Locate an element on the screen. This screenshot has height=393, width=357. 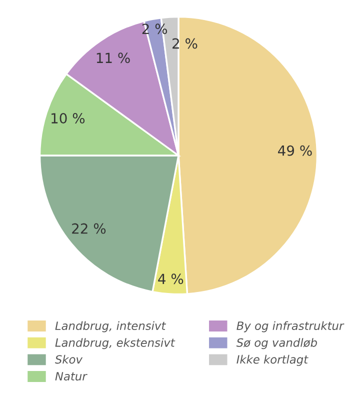
legend-label: Ikke kortlagt is located at coordinates (272, 360).